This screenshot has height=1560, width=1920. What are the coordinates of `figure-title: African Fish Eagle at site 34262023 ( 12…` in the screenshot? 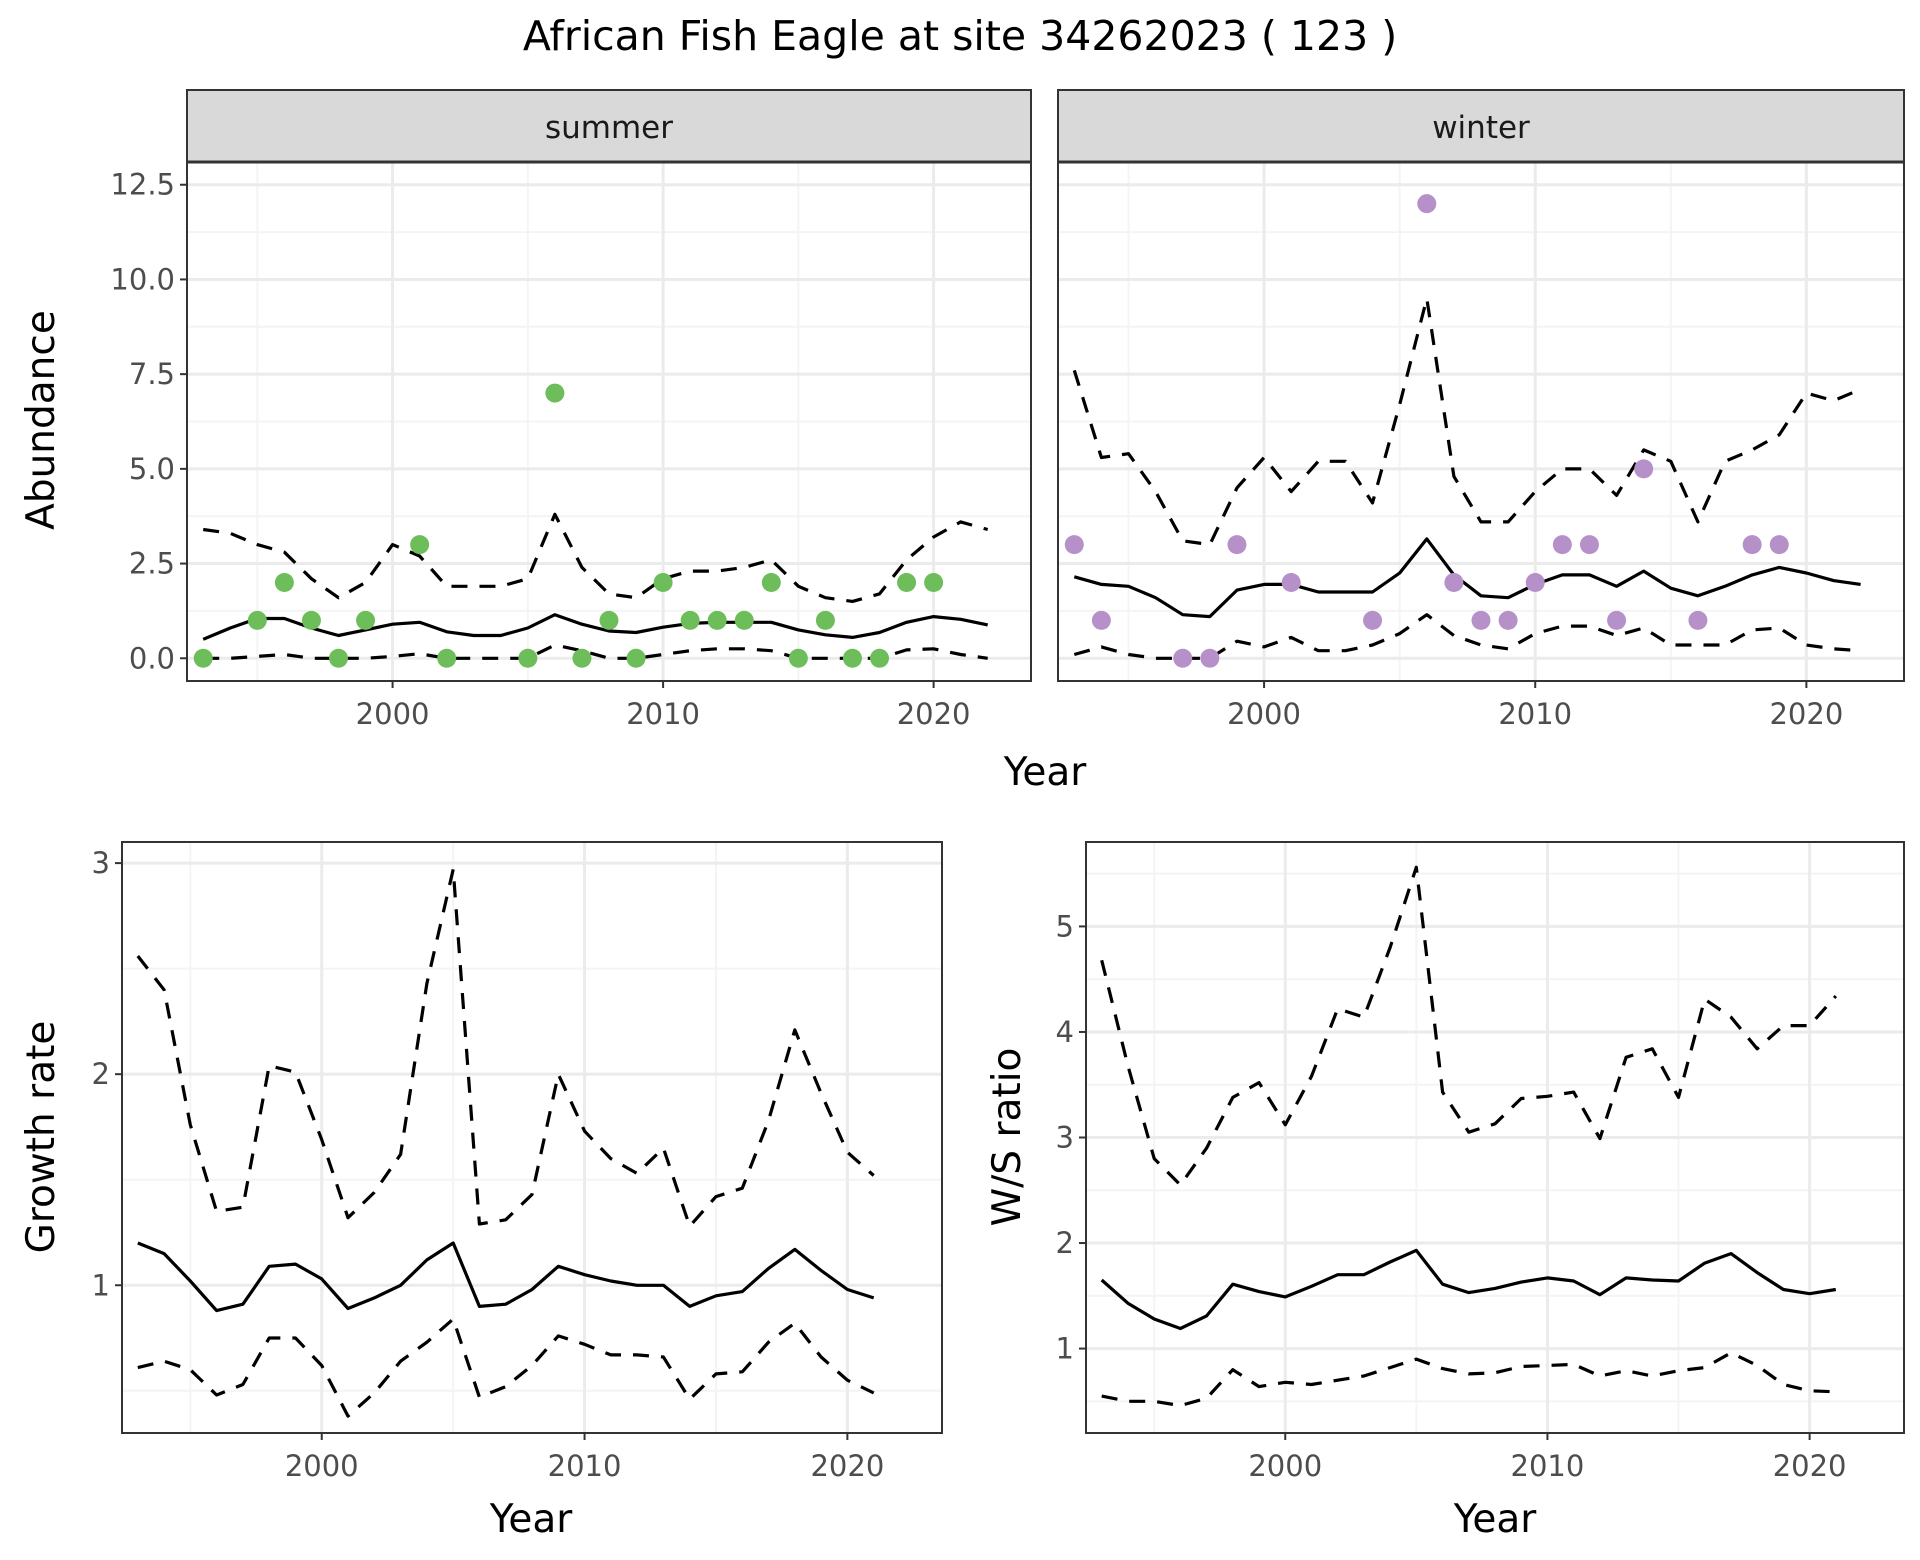 It's located at (960, 36).